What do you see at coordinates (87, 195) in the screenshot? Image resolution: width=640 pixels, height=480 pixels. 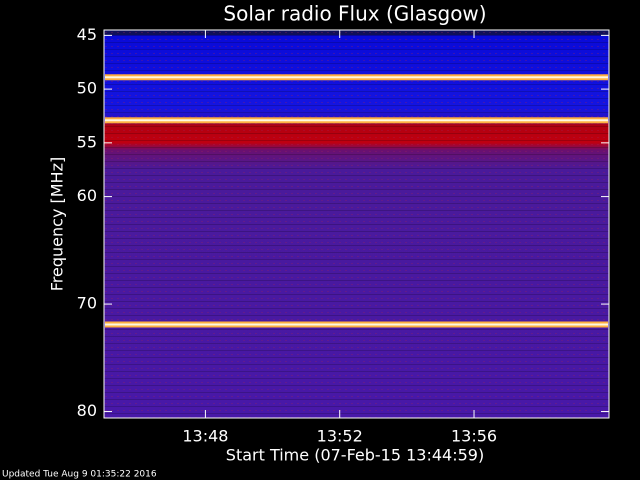 I see `y-tick-label: 60` at bounding box center [87, 195].